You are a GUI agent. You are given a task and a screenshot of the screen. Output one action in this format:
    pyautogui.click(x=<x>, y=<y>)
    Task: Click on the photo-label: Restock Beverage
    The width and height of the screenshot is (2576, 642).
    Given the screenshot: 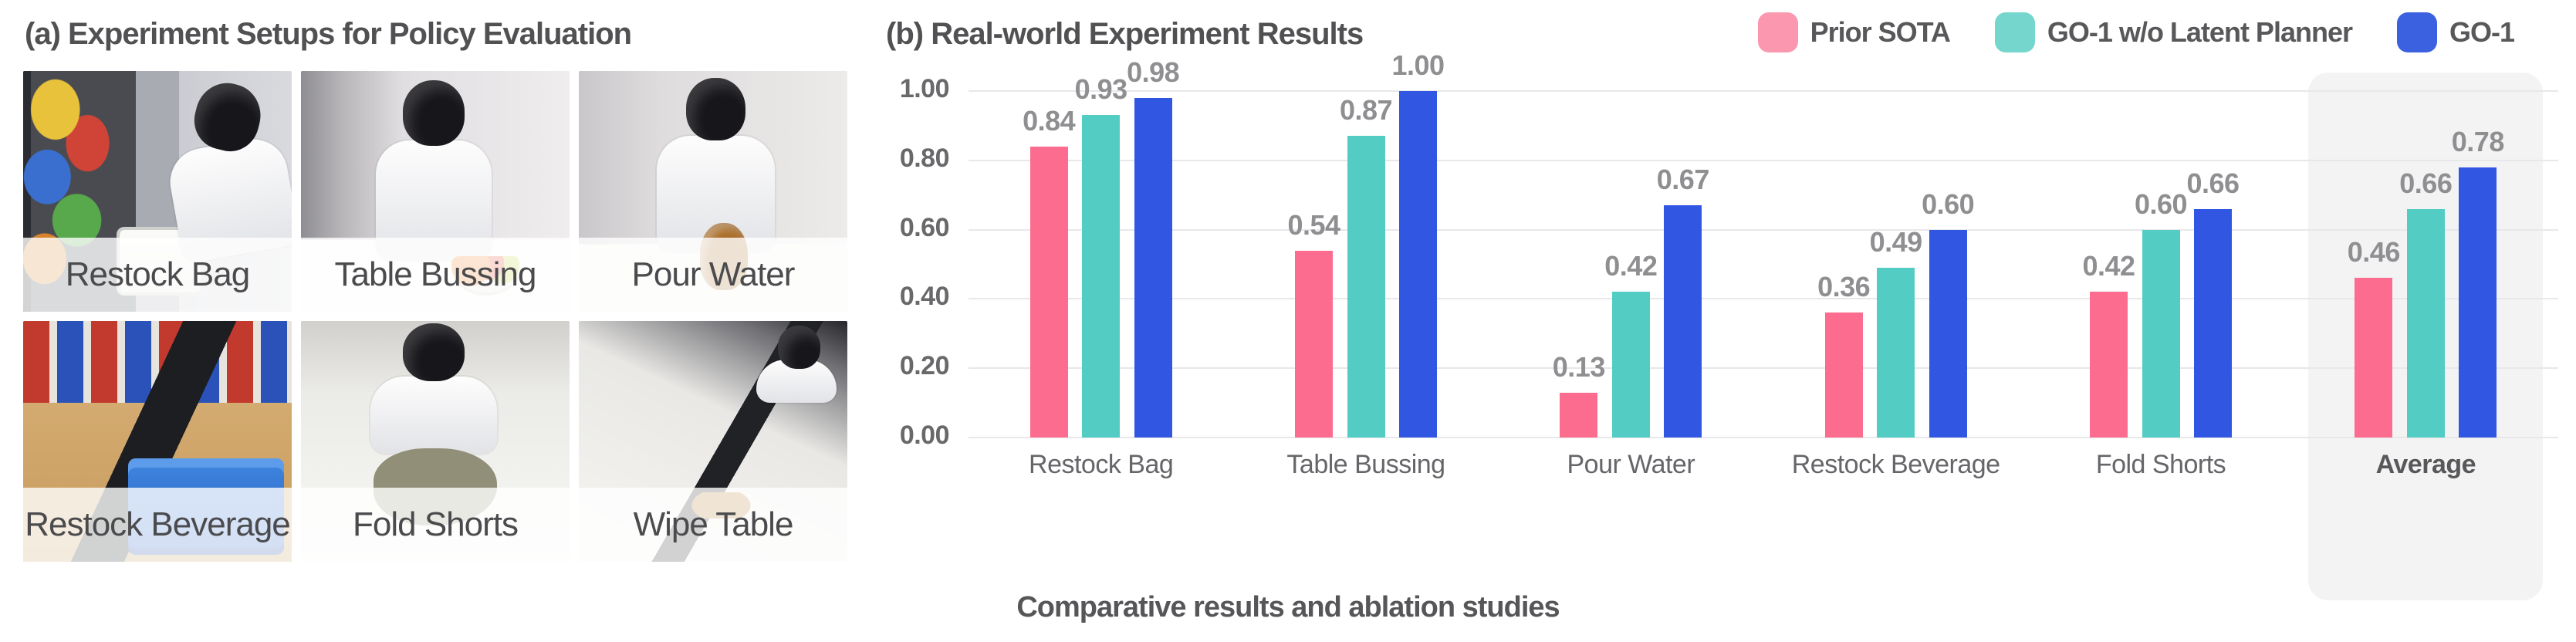 What is the action you would take?
    pyautogui.click(x=157, y=525)
    